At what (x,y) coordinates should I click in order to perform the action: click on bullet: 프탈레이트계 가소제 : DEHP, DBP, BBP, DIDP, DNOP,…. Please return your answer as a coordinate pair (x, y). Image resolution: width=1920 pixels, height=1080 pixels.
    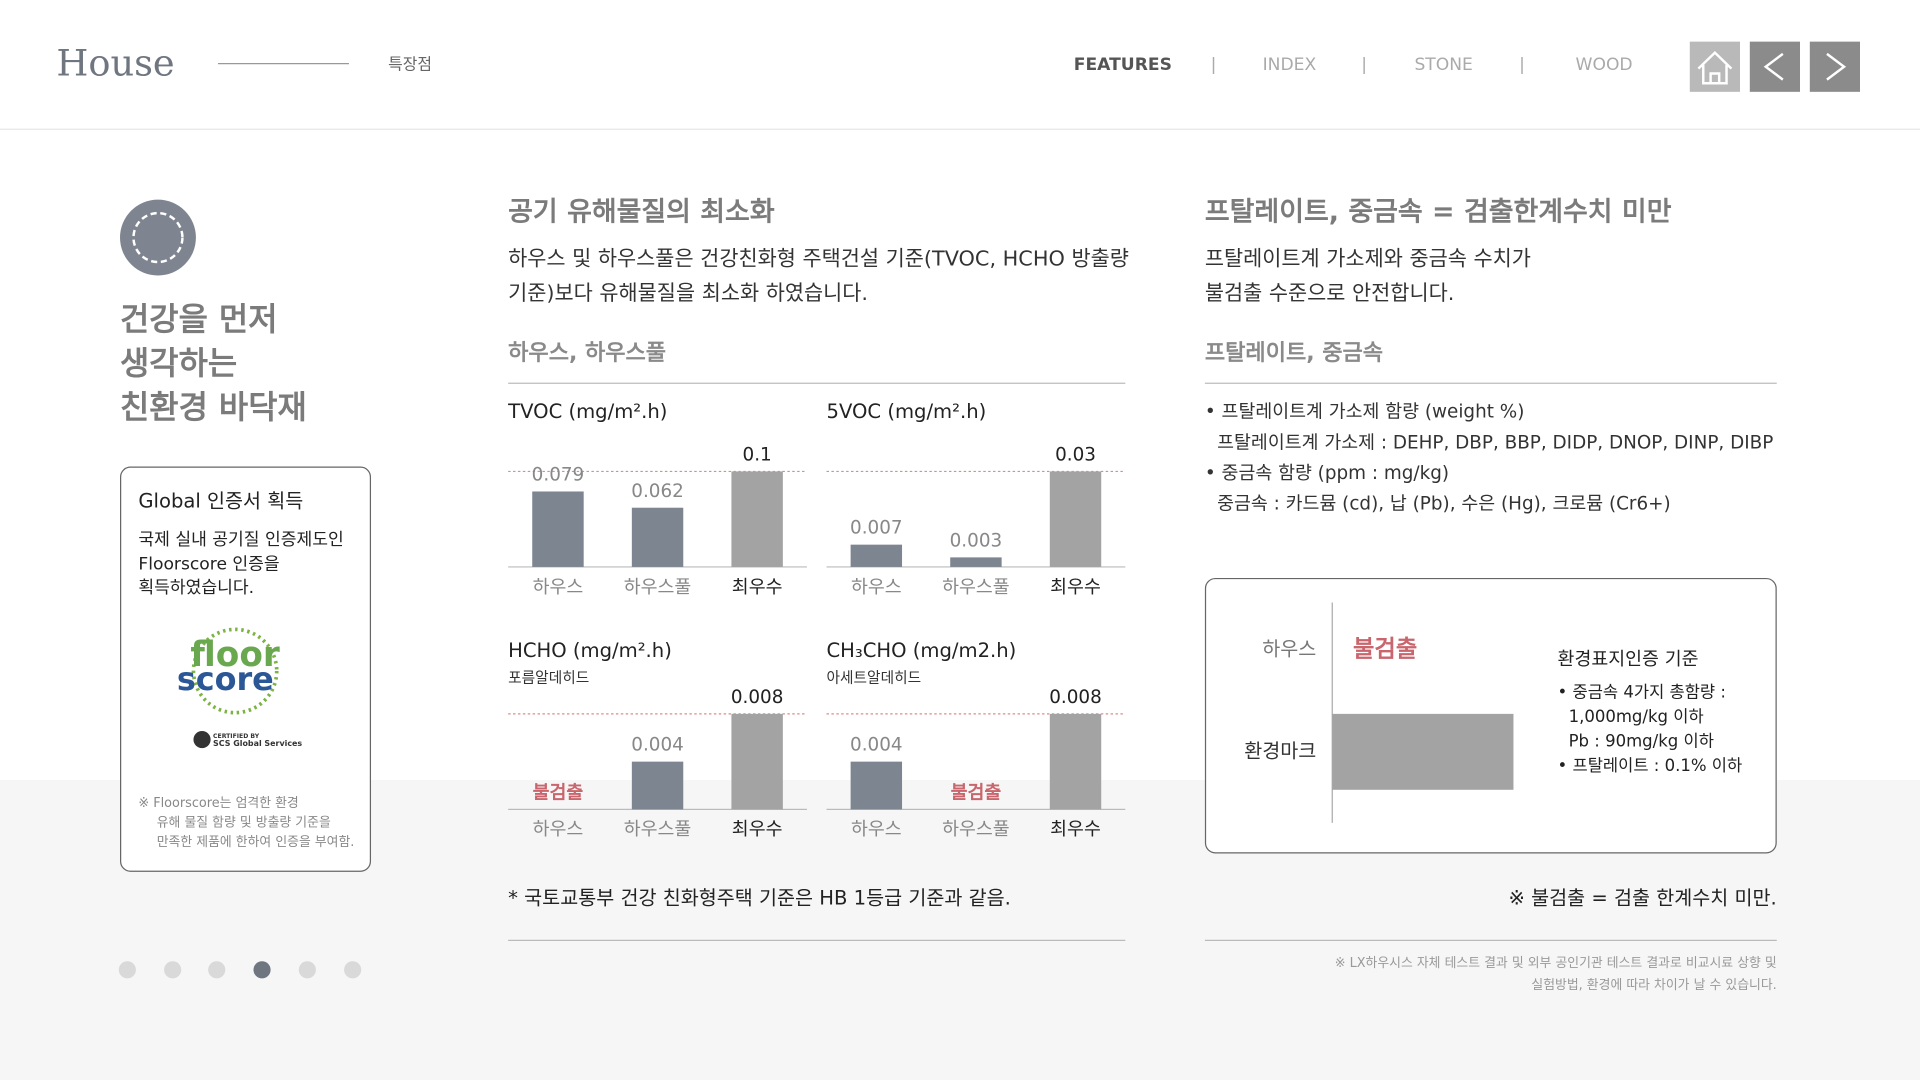
    Looking at the image, I should click on (1495, 442).